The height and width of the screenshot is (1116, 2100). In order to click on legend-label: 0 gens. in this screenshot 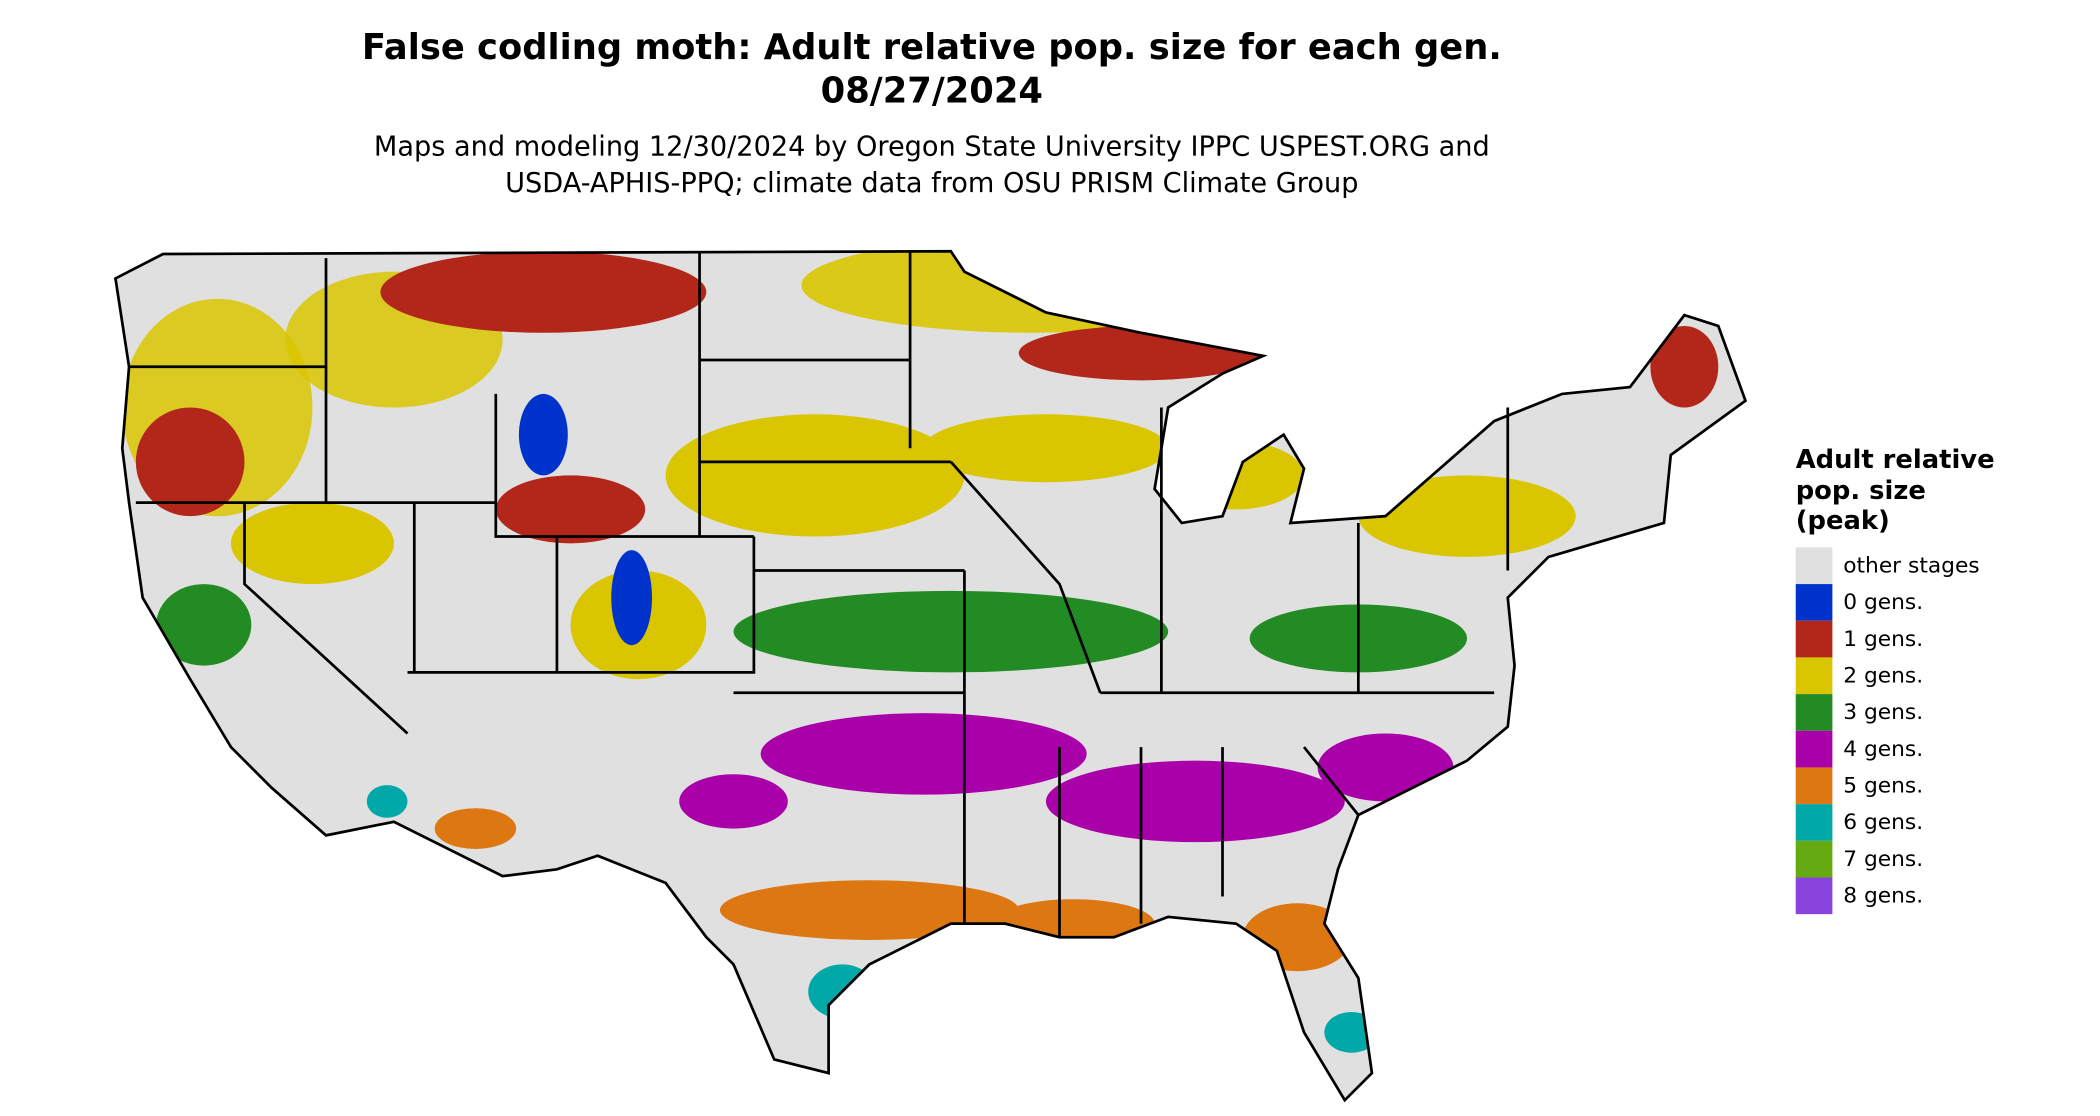, I will do `click(1883, 602)`.